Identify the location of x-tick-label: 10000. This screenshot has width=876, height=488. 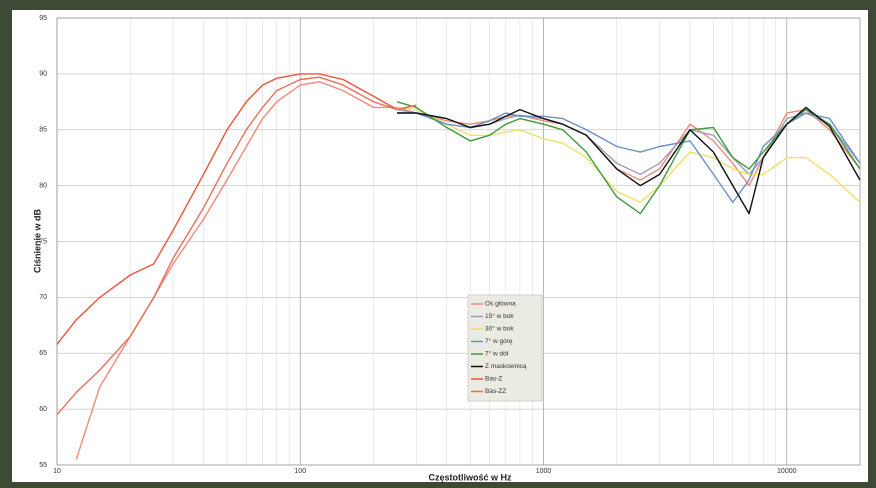
(787, 471).